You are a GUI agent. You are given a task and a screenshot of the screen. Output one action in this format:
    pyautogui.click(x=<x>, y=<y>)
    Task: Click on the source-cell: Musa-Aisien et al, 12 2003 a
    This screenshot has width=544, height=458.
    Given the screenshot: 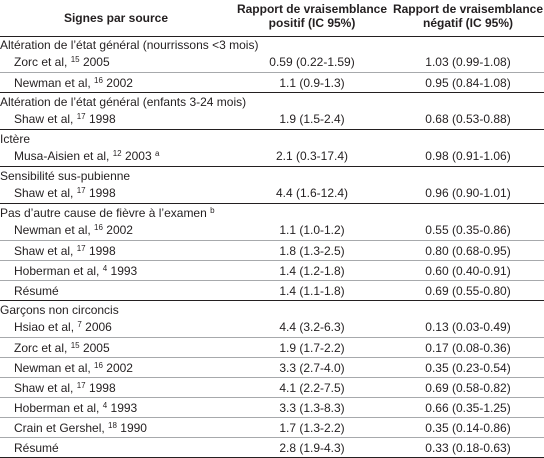 What is the action you would take?
    pyautogui.click(x=86, y=156)
    